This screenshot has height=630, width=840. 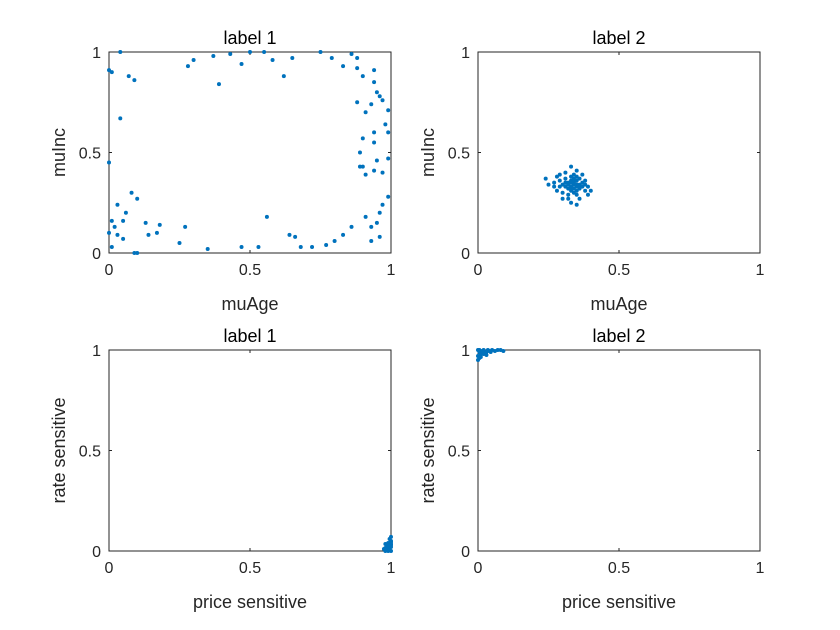 I want to click on y-tick-label: 1, so click(x=96, y=53).